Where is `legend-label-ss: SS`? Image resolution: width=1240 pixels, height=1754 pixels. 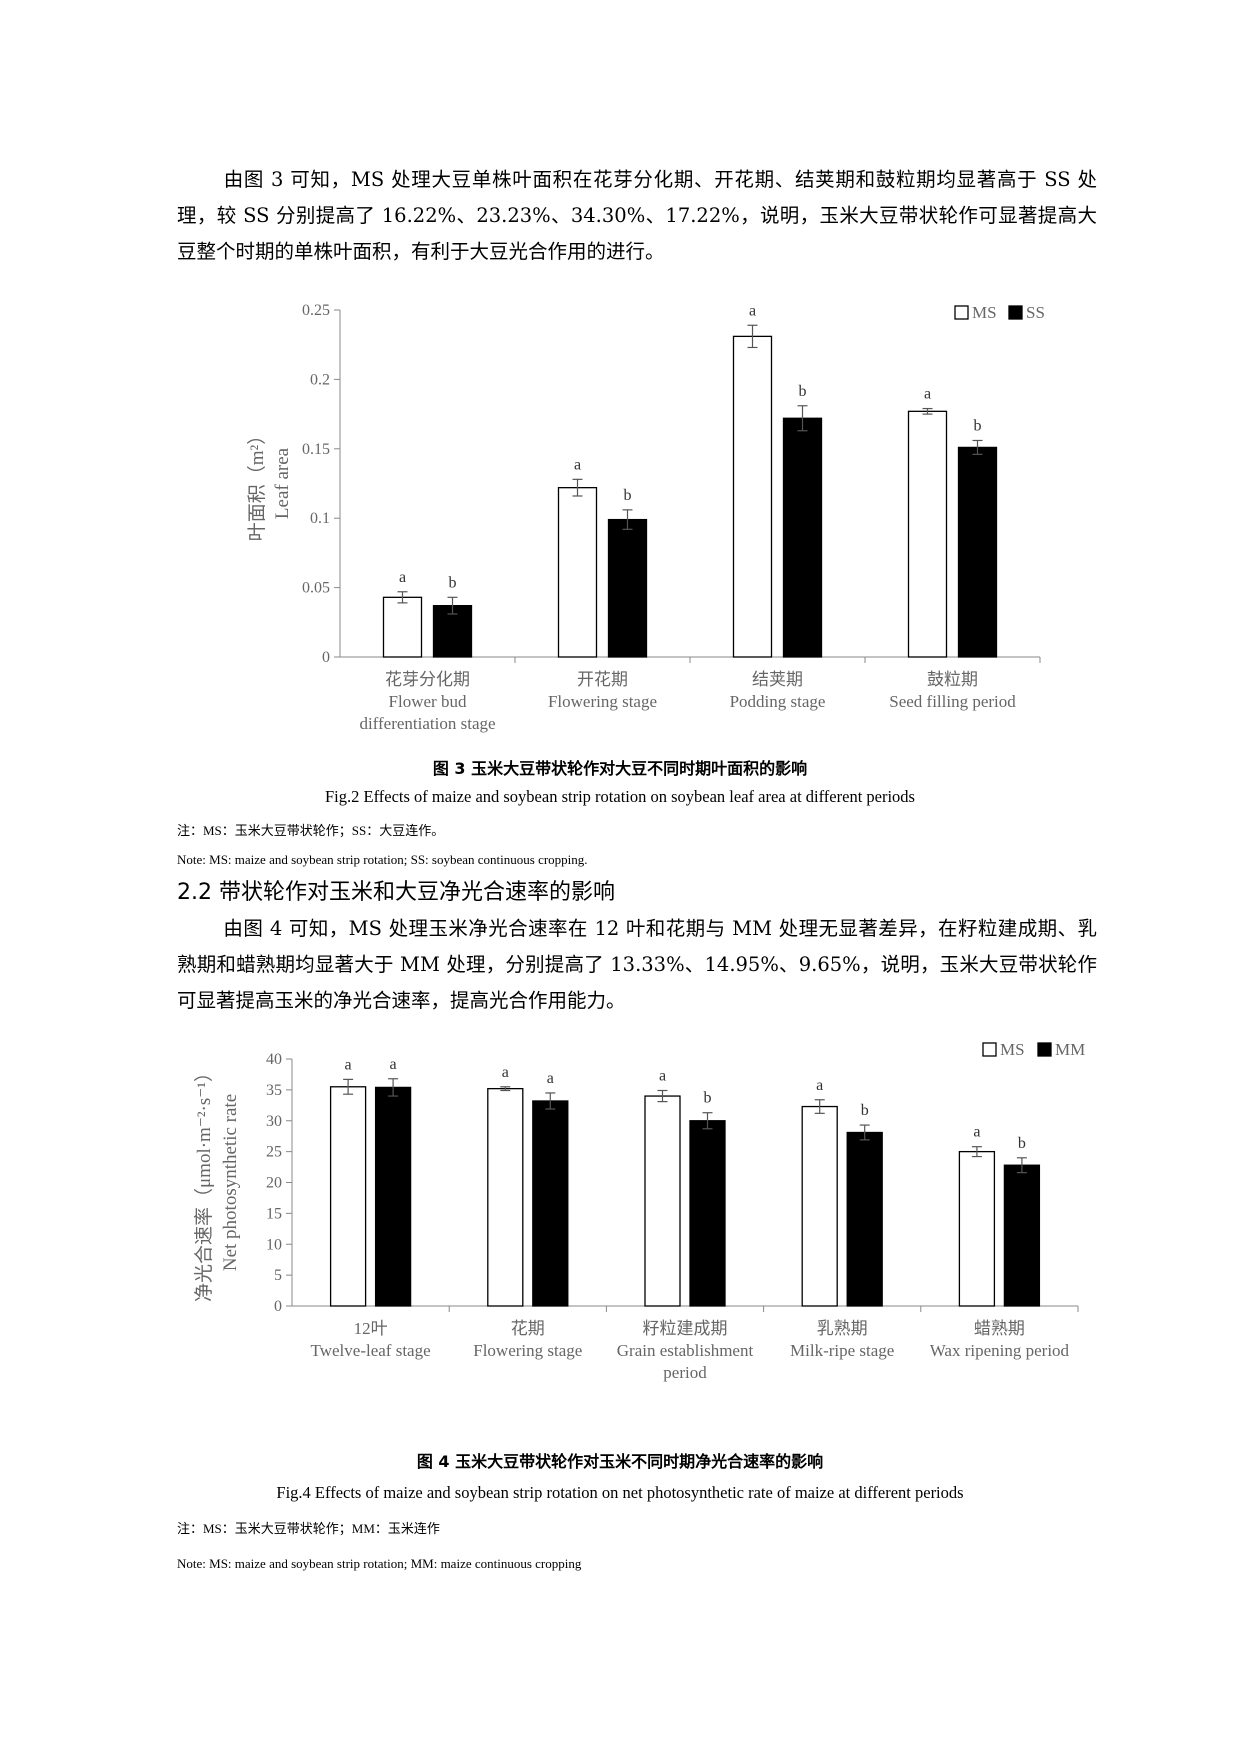
legend-label-ss: SS is located at coordinates (1035, 312).